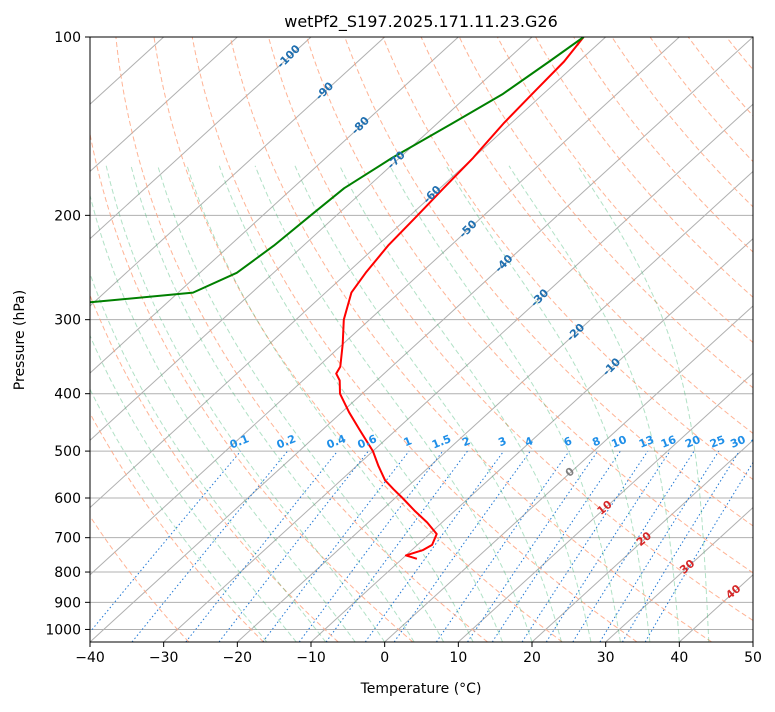  What do you see at coordinates (758, 442) in the screenshot?
I see `mixing-ratio-label: 36` at bounding box center [758, 442].